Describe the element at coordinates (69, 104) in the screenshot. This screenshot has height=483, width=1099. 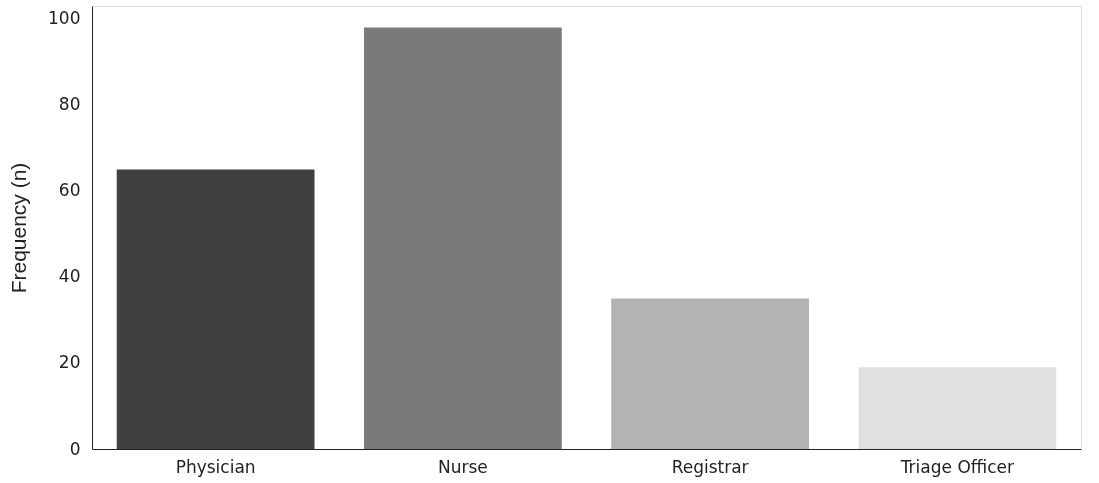
I see `y-tick-label: 80` at that location.